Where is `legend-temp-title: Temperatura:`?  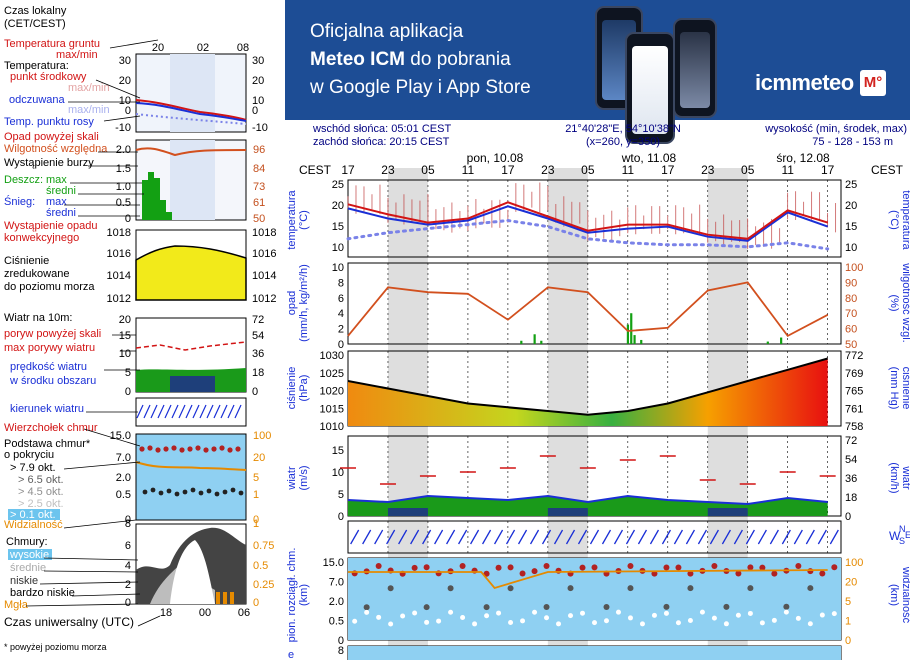
legend-temp-title: Temperatura: is located at coordinates (36, 66).